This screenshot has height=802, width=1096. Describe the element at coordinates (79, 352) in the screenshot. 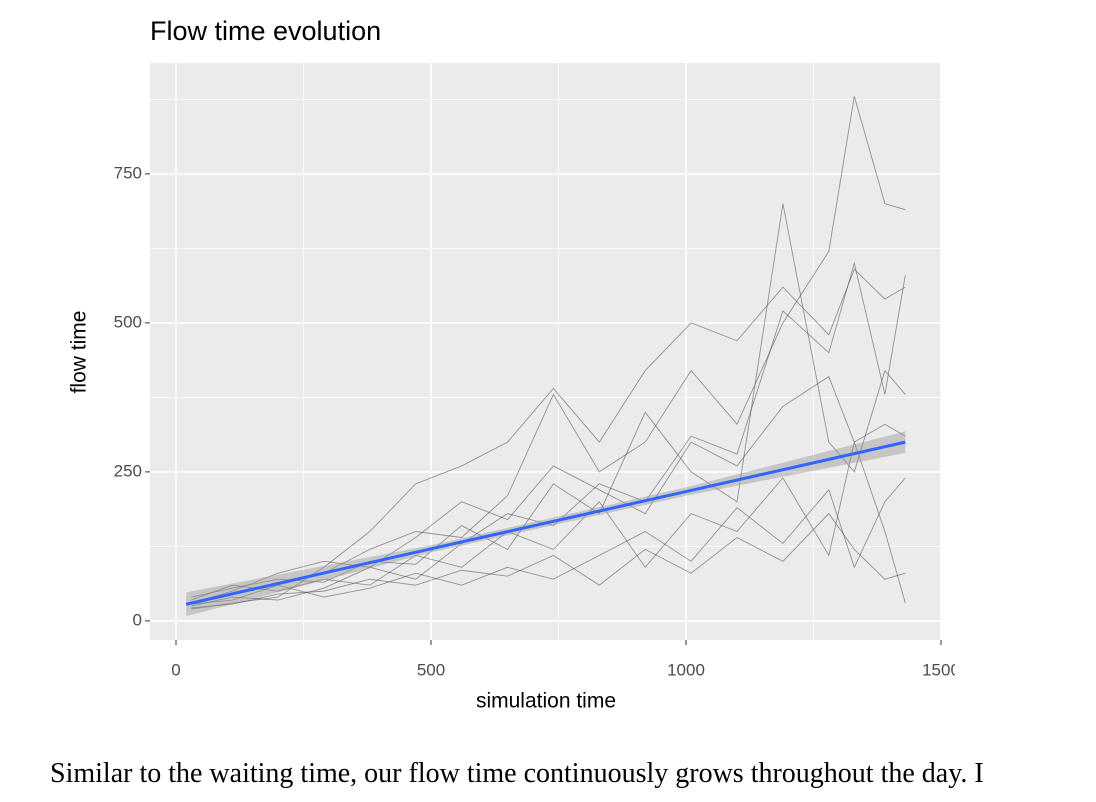

I see `y-axis-title: flow time` at that location.